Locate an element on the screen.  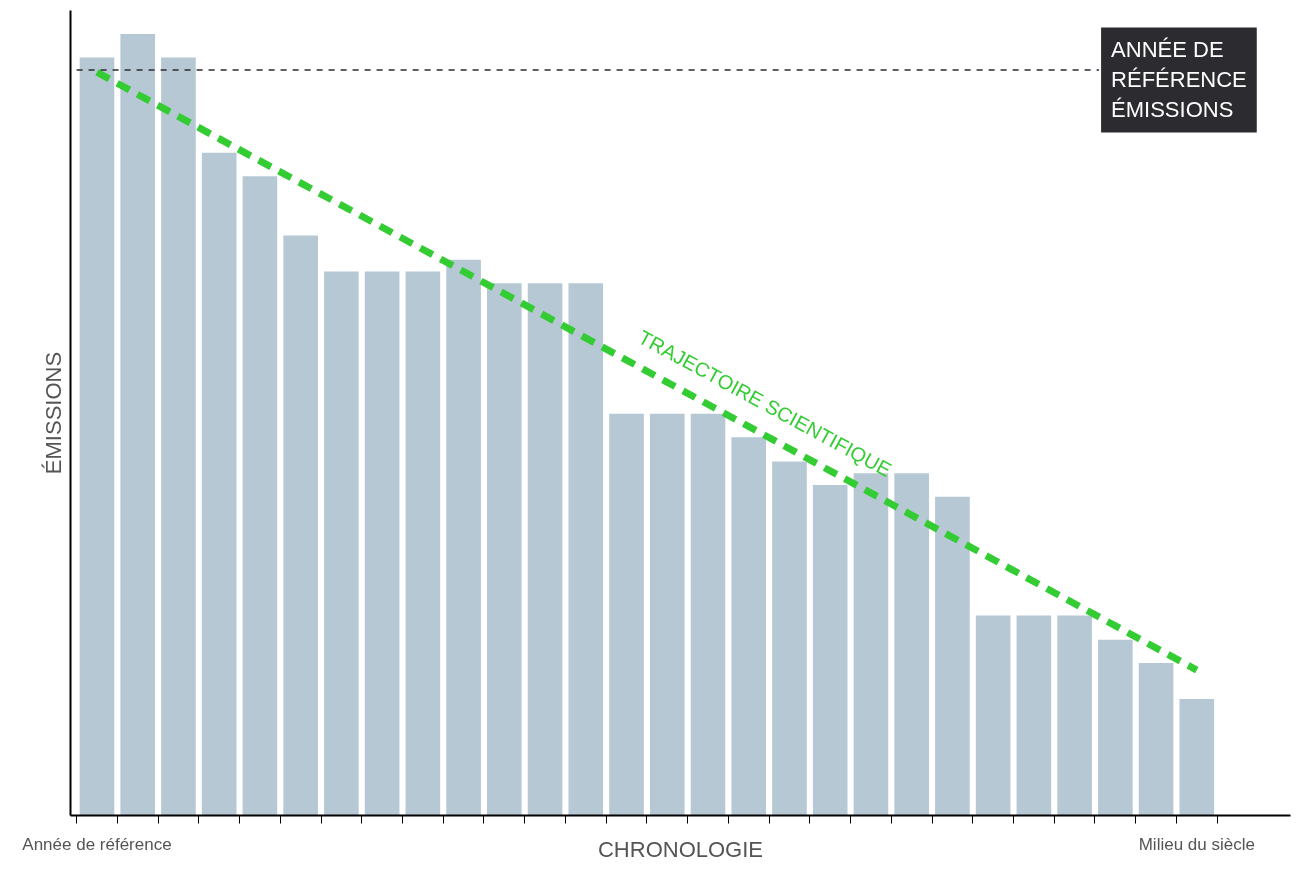
y-axis-title: ÉMISSIONS is located at coordinates (53, 413).